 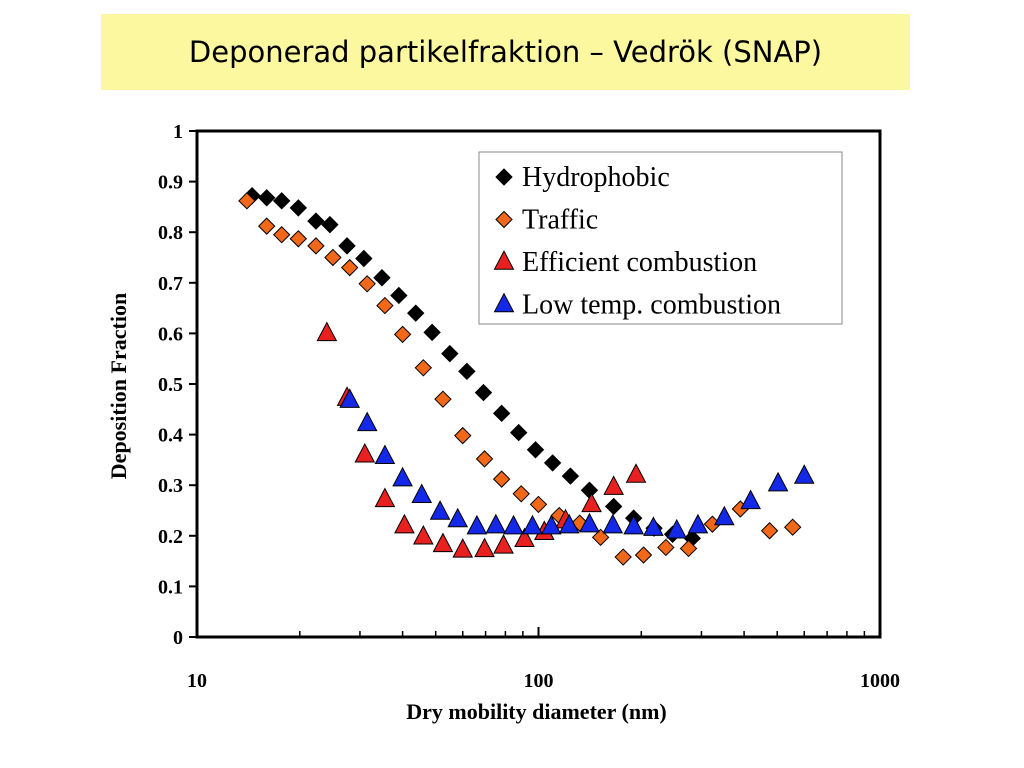 I want to click on y-tick-label: 0.8, so click(x=170, y=233).